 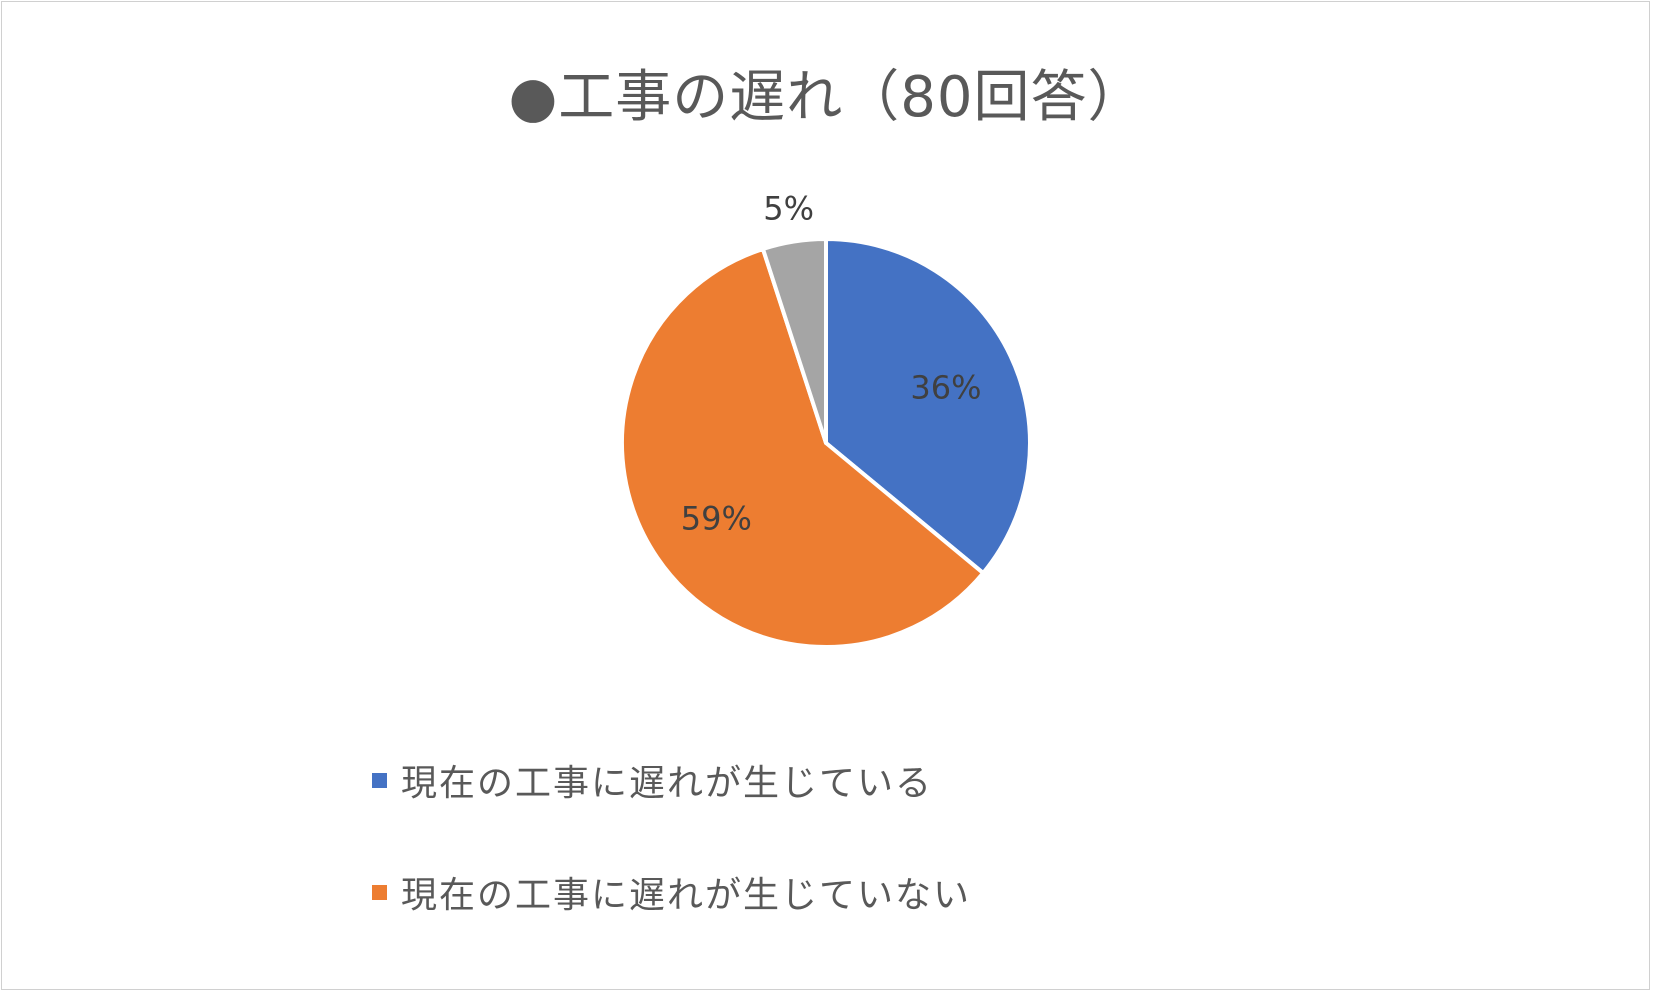 I want to click on legend-item-not-delayed: 現在の工事に遅れが生じていない, so click(x=671, y=894).